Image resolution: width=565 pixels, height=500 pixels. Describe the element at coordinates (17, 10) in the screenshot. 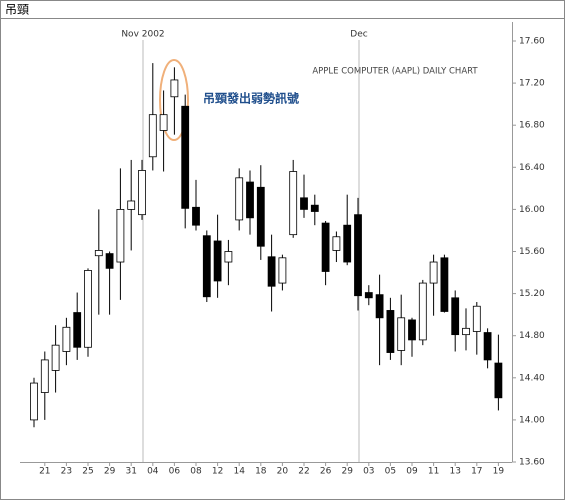

I see `header-title: 吊頸` at that location.